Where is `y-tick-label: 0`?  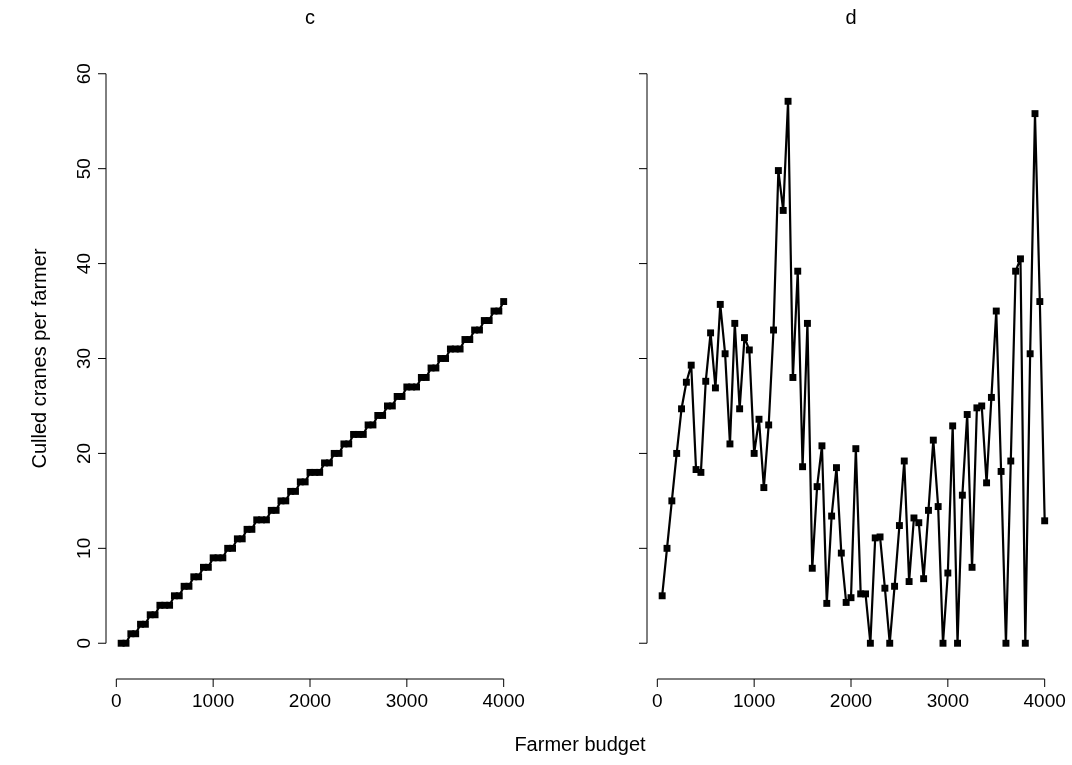
y-tick-label: 0 is located at coordinates (83, 643).